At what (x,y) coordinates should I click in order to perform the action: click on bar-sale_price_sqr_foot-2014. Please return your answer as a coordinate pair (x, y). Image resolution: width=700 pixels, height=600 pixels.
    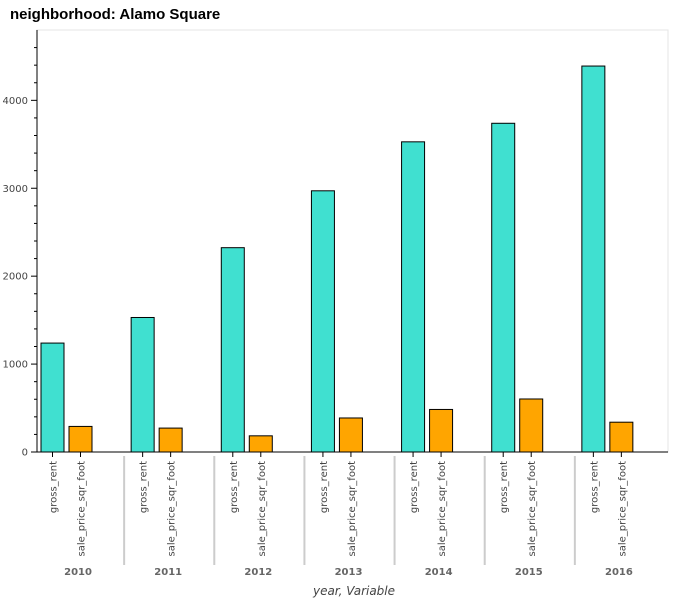
    Looking at the image, I should click on (441, 430).